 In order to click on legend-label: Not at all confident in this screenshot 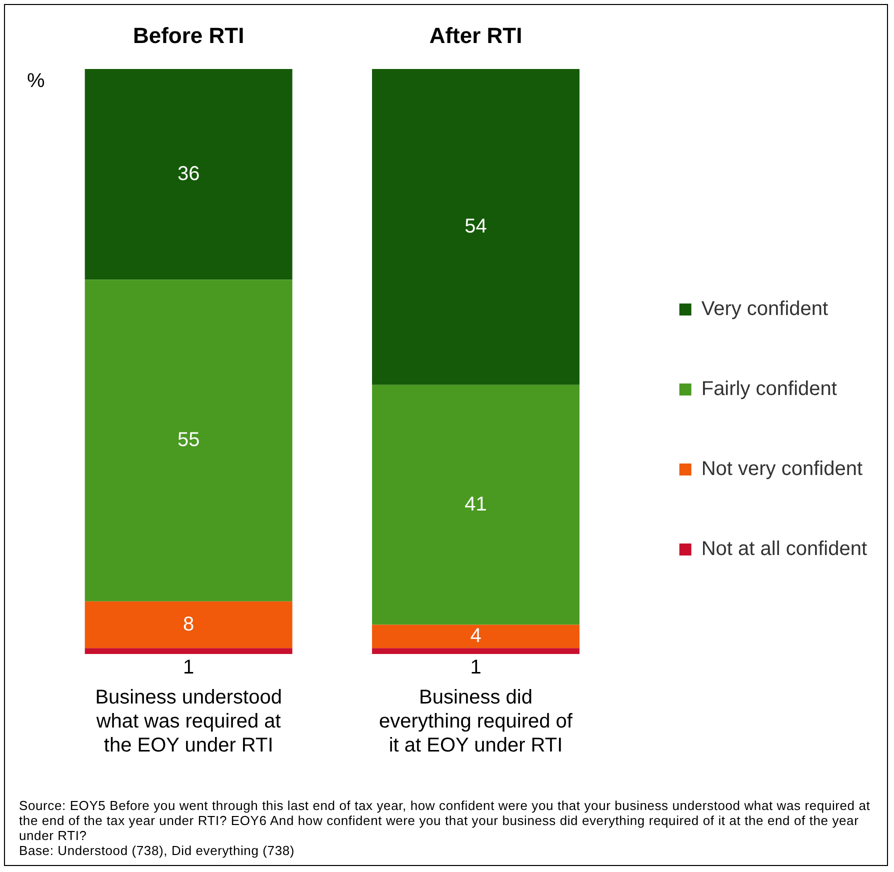, I will do `click(784, 549)`.